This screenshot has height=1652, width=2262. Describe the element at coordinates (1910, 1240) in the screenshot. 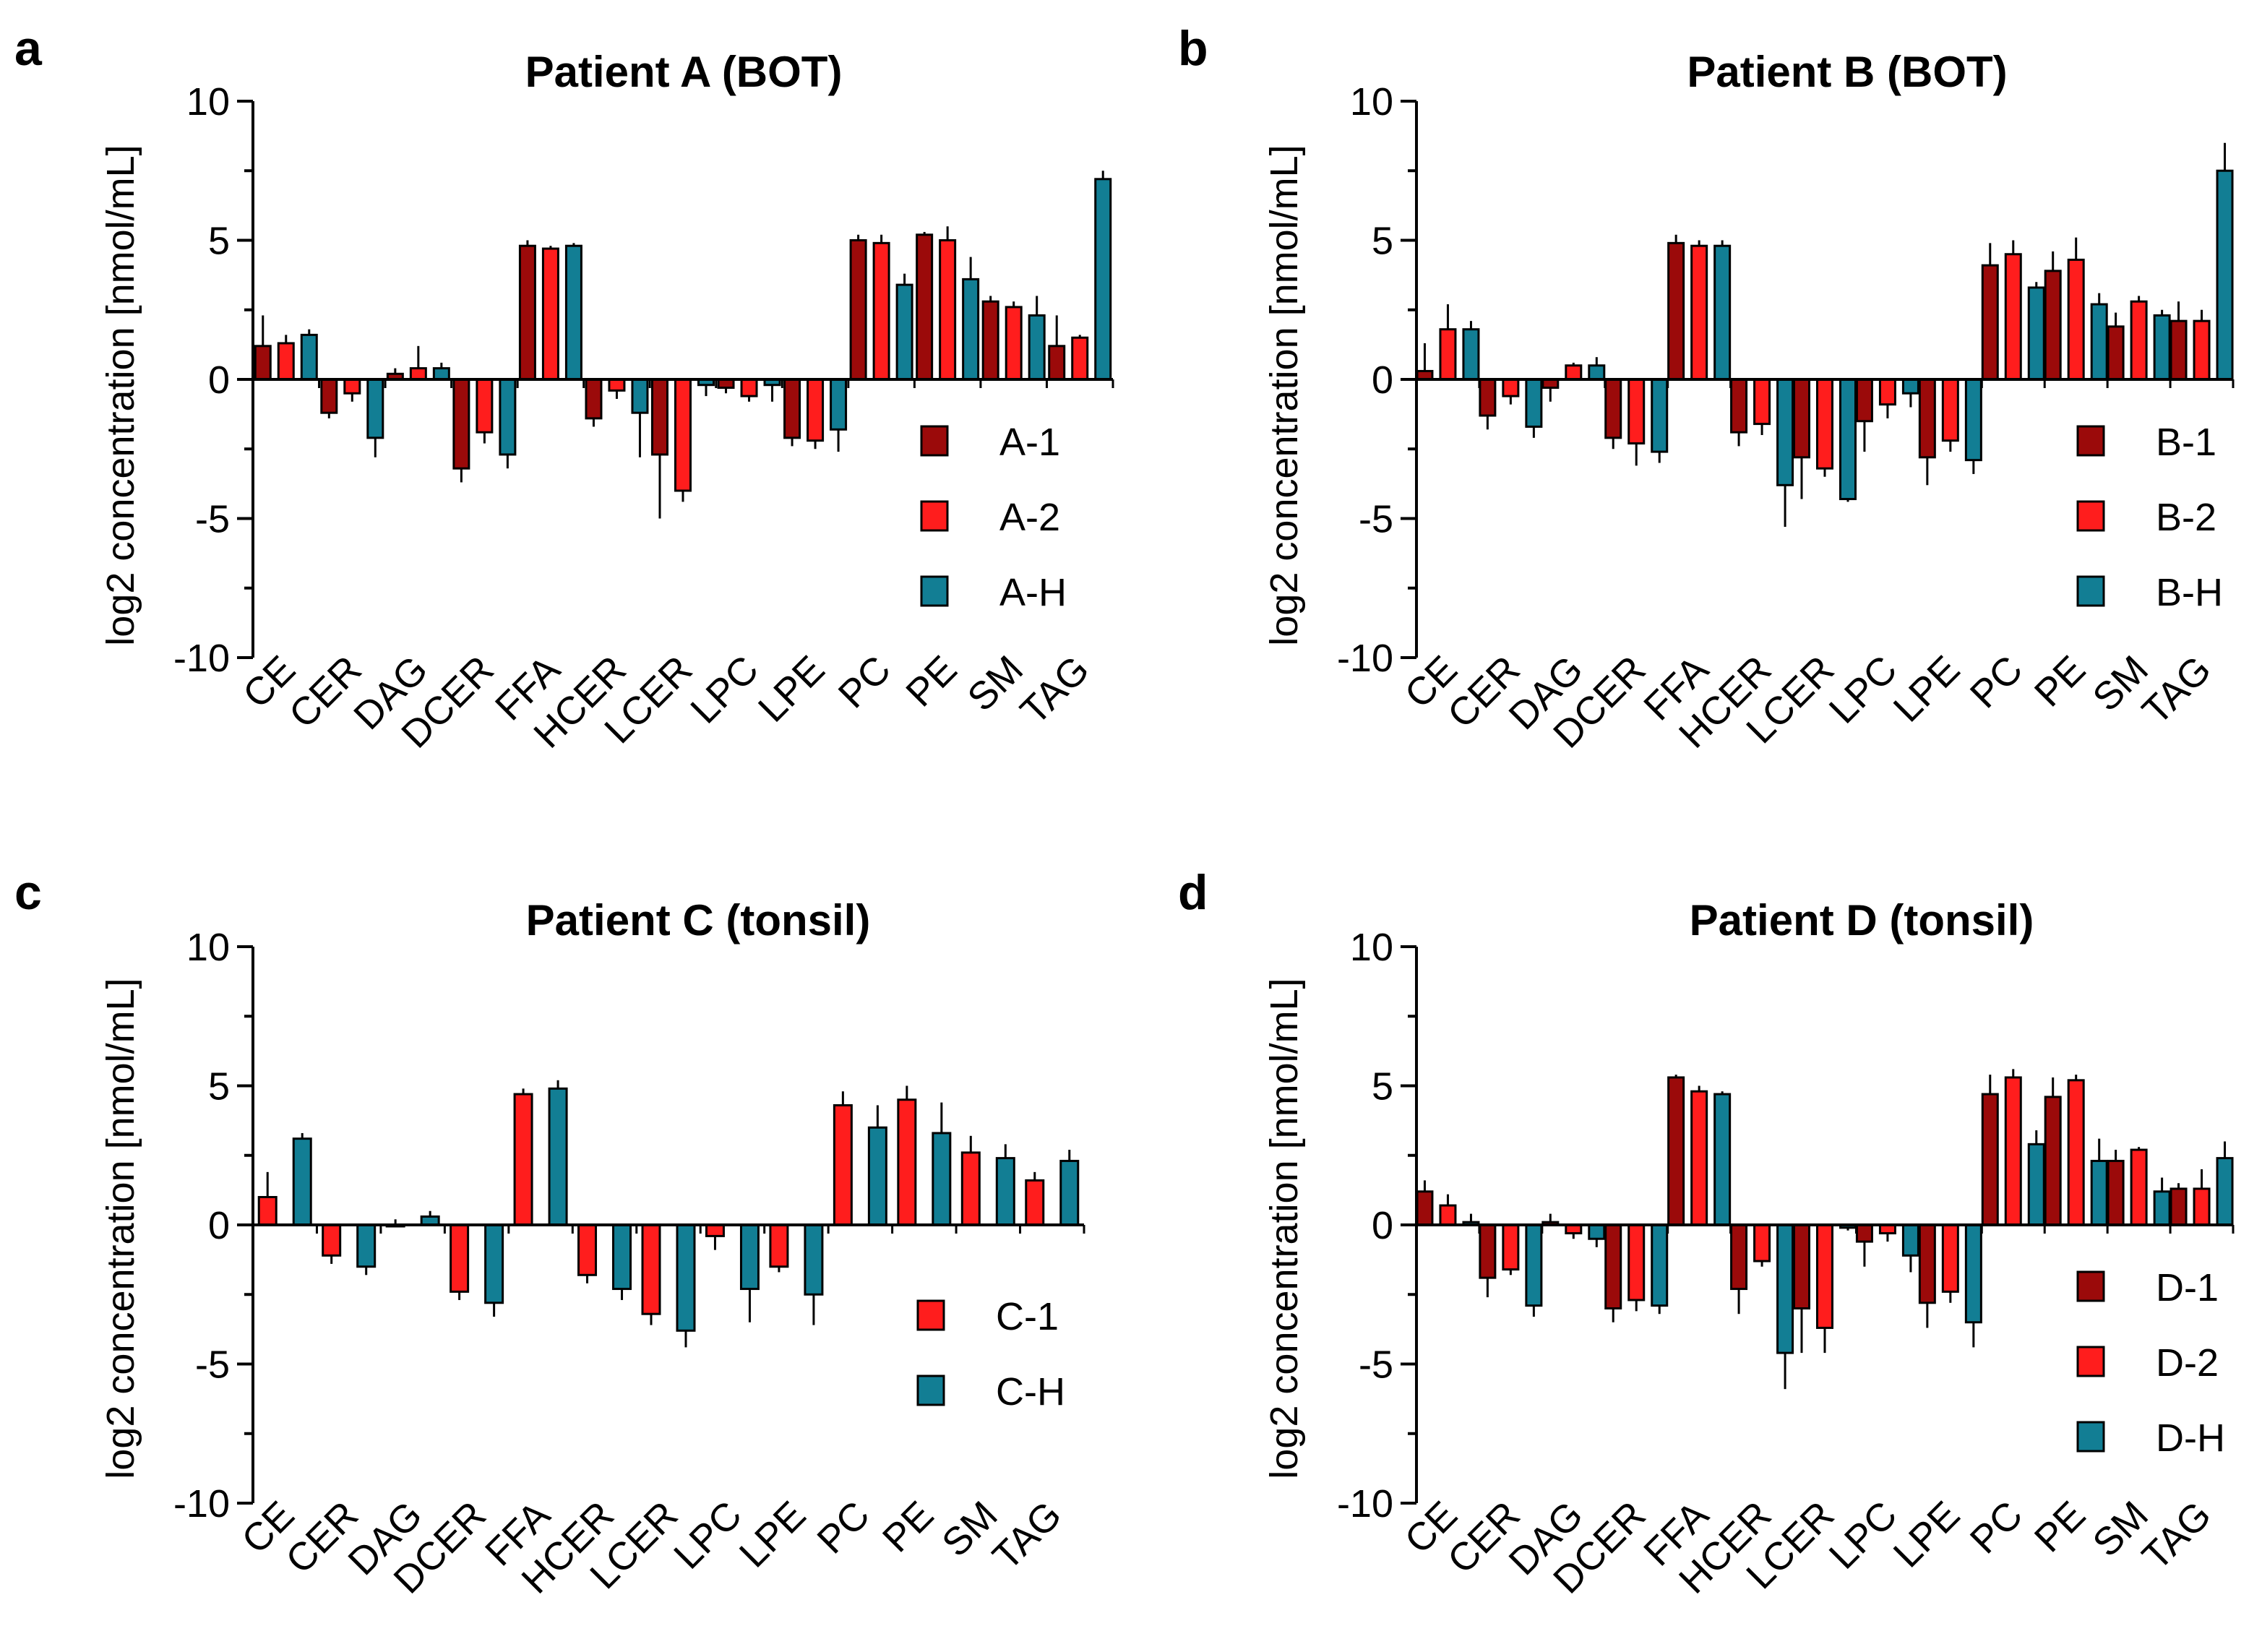

I see `bar-D-H-LPC` at that location.